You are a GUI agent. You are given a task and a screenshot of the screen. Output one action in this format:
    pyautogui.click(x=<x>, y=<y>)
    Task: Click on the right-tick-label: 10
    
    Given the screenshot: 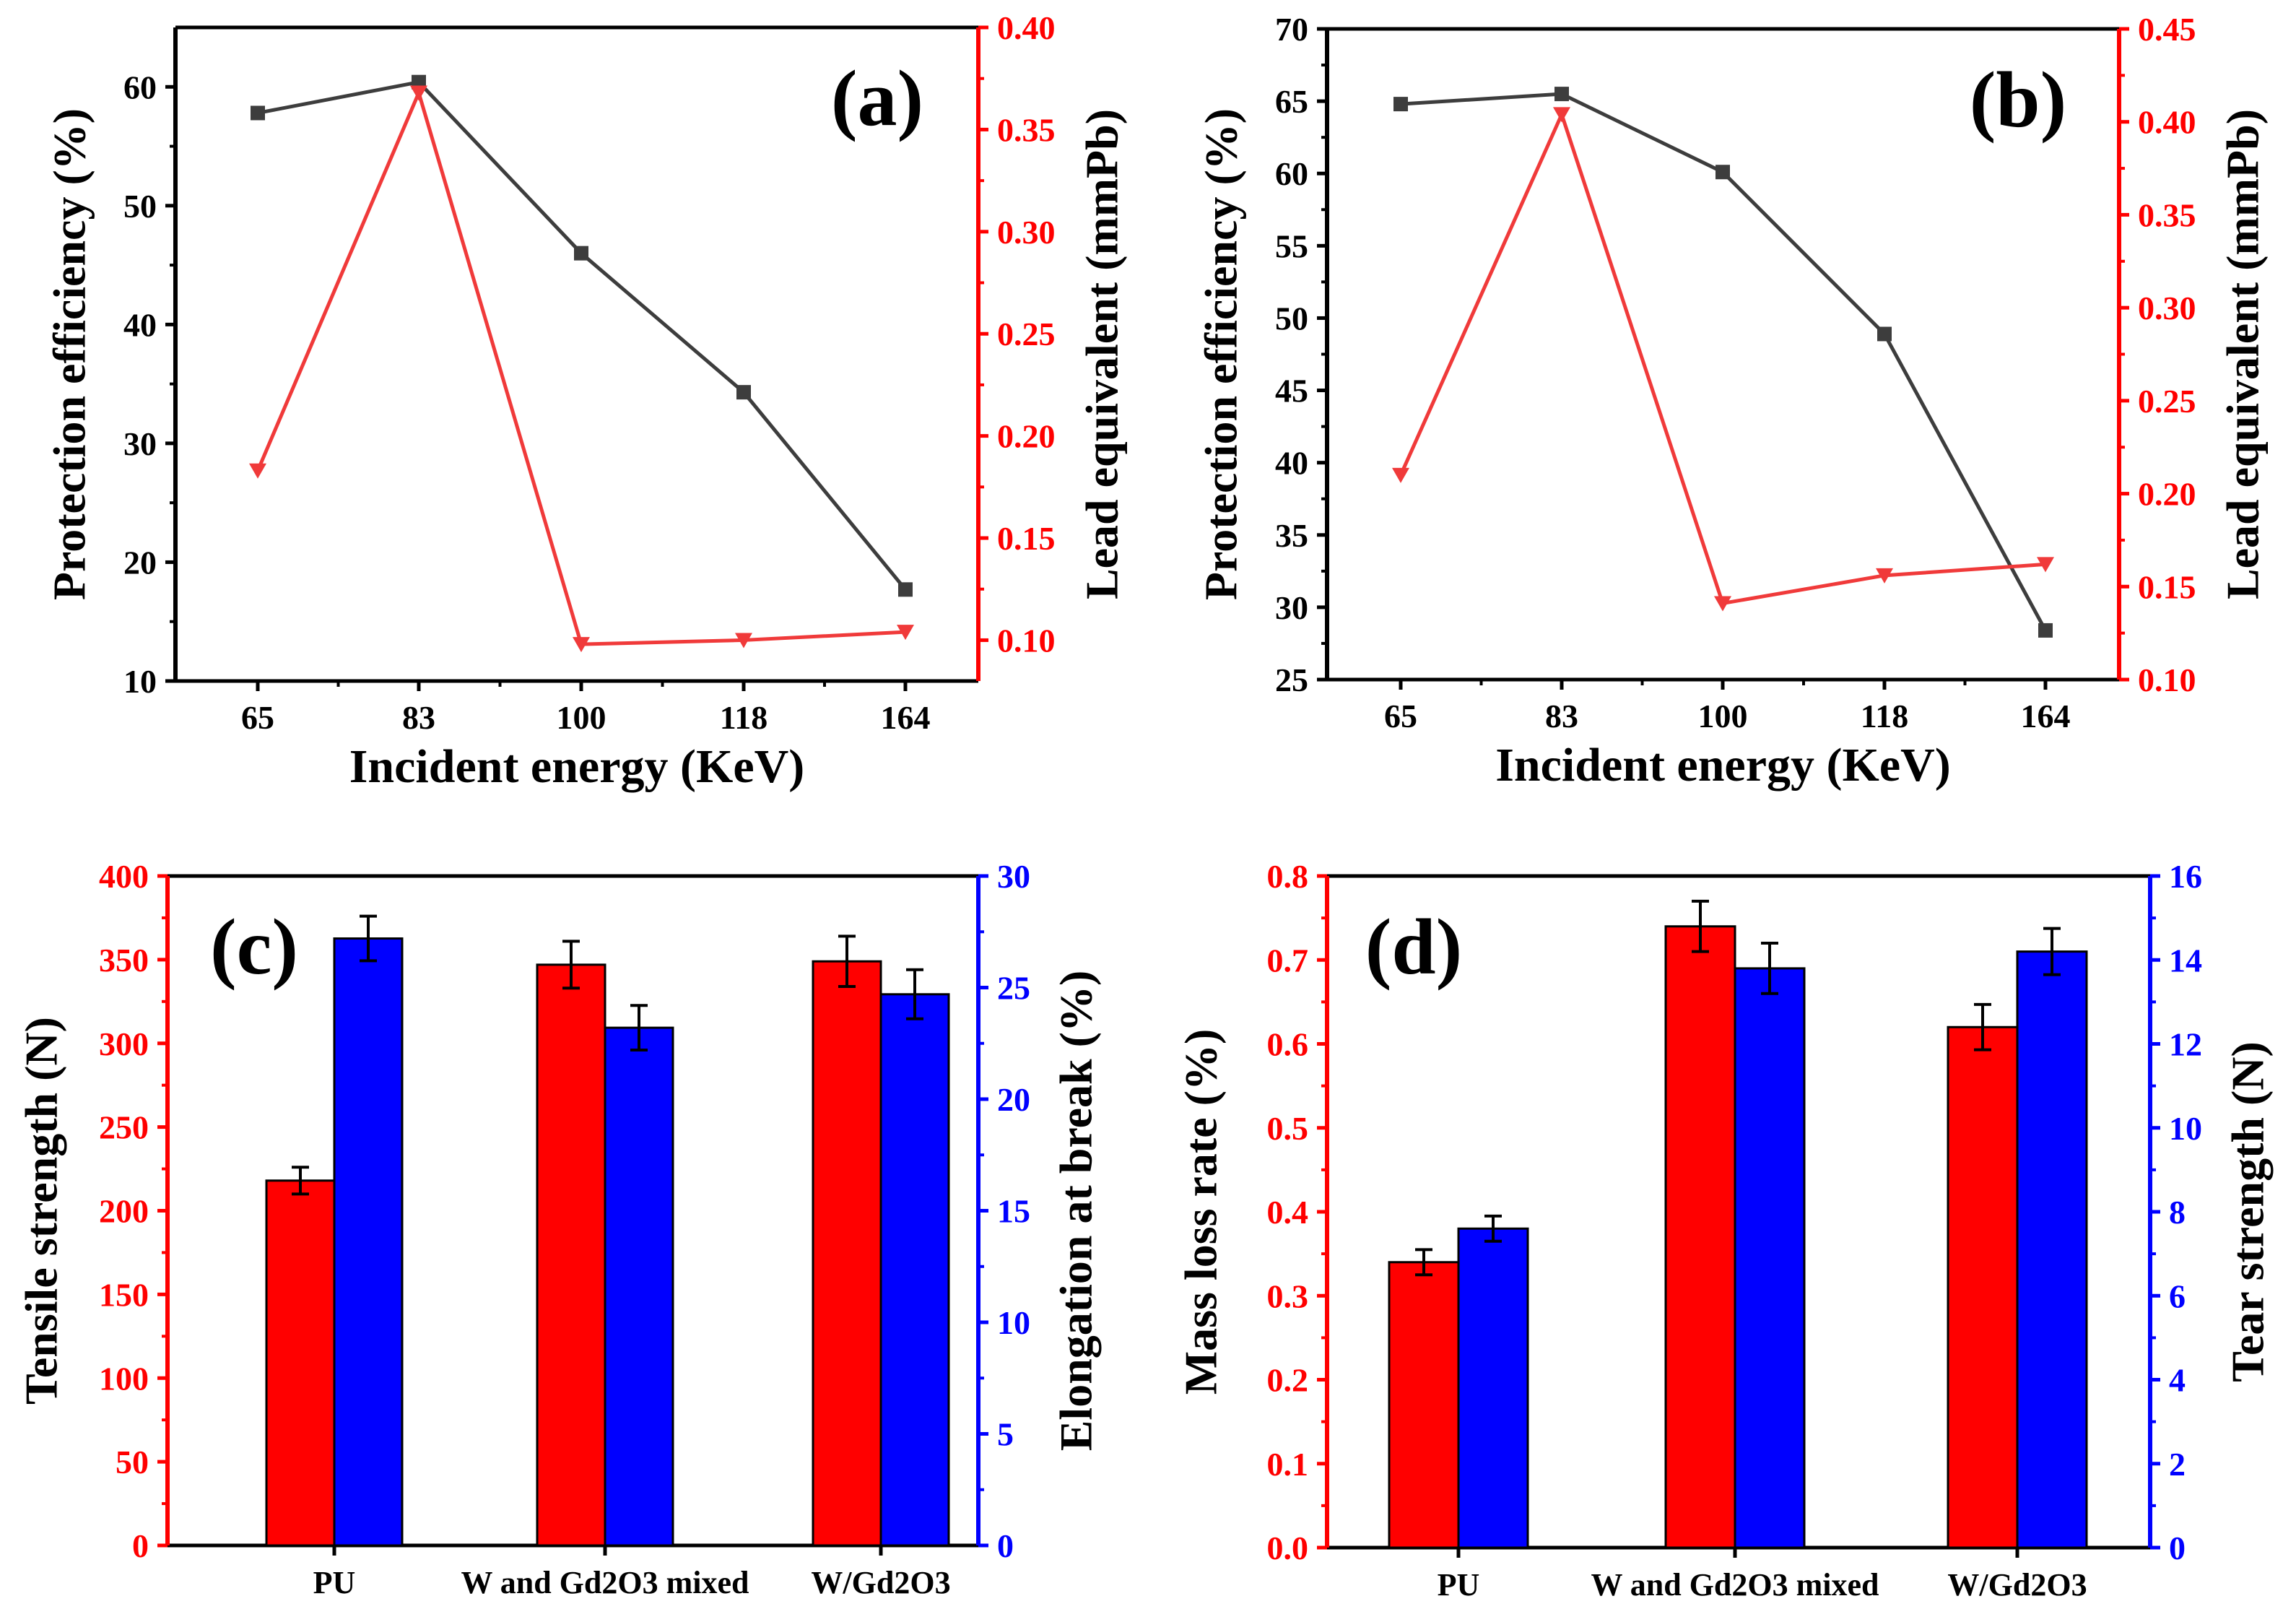 What is the action you would take?
    pyautogui.click(x=1013, y=1322)
    